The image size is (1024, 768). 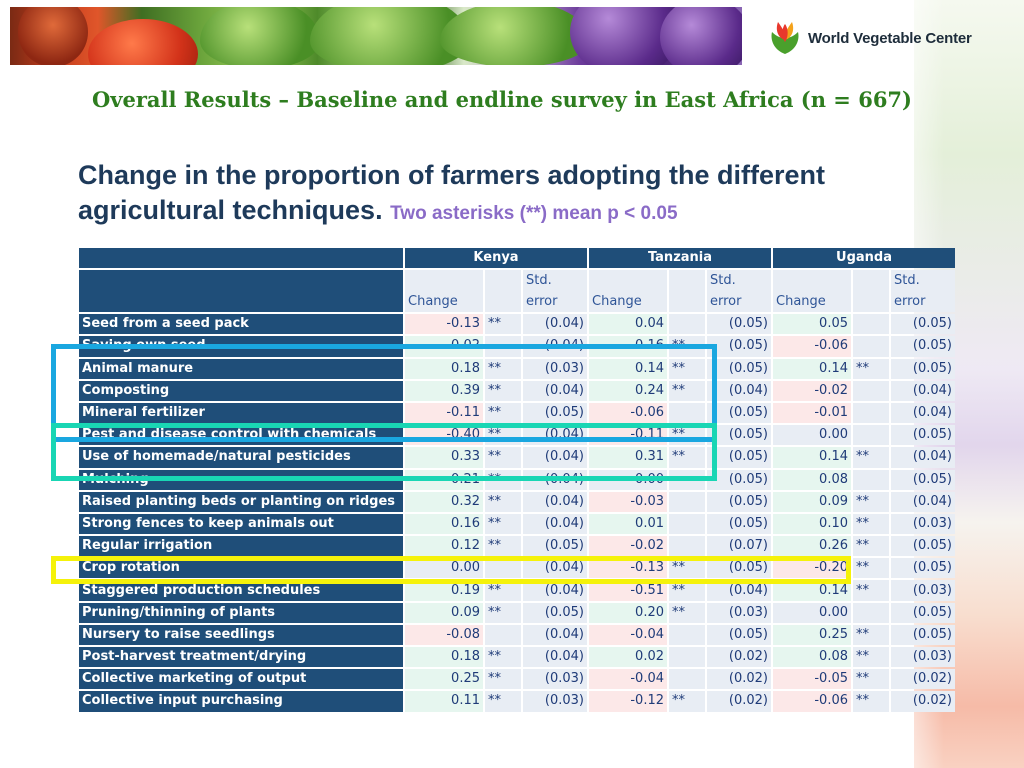 I want to click on kenya-change: 0.39, so click(x=444, y=390).